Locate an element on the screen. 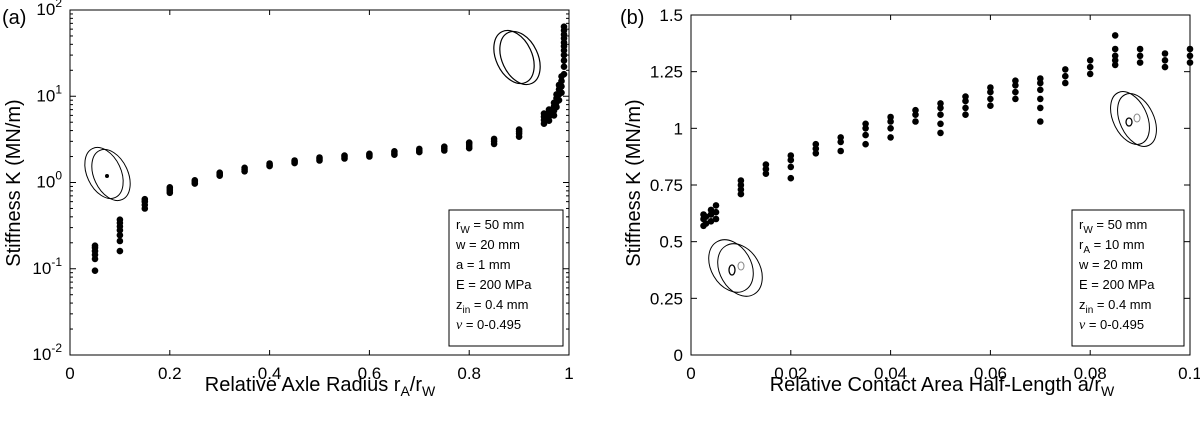  panel-a-xtick-label: 1 is located at coordinates (568, 373).